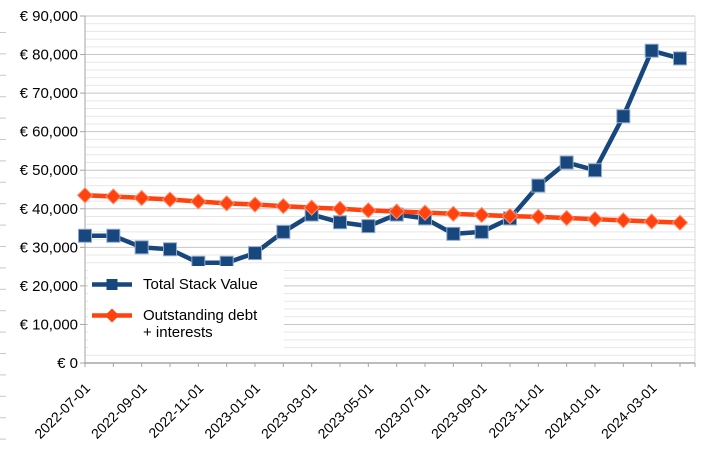 The width and height of the screenshot is (702, 461). What do you see at coordinates (402, 411) in the screenshot?
I see `x-tick-label: 2023-07-01` at bounding box center [402, 411].